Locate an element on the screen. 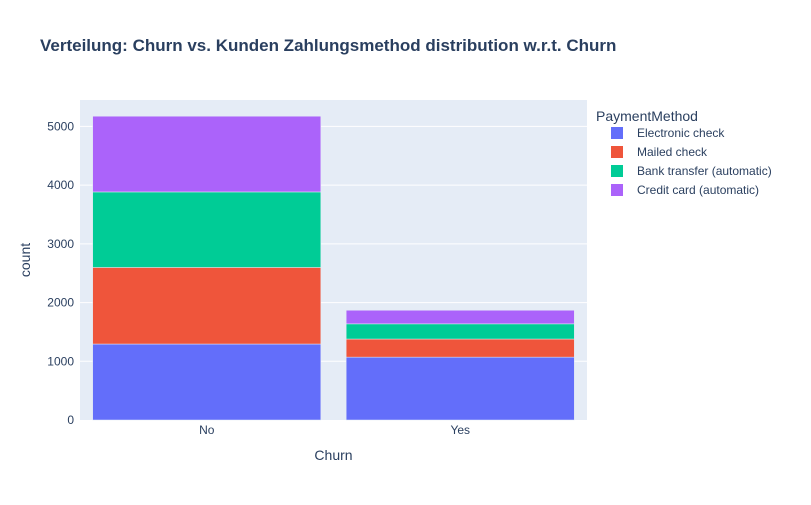  y-axis-title: count is located at coordinates (25, 260).